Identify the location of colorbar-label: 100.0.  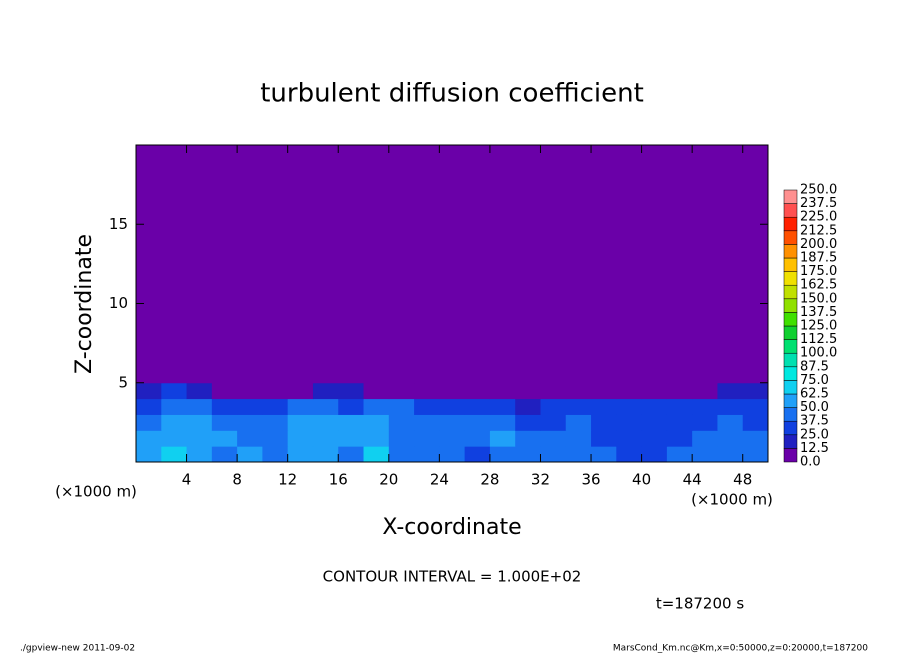
(818, 353).